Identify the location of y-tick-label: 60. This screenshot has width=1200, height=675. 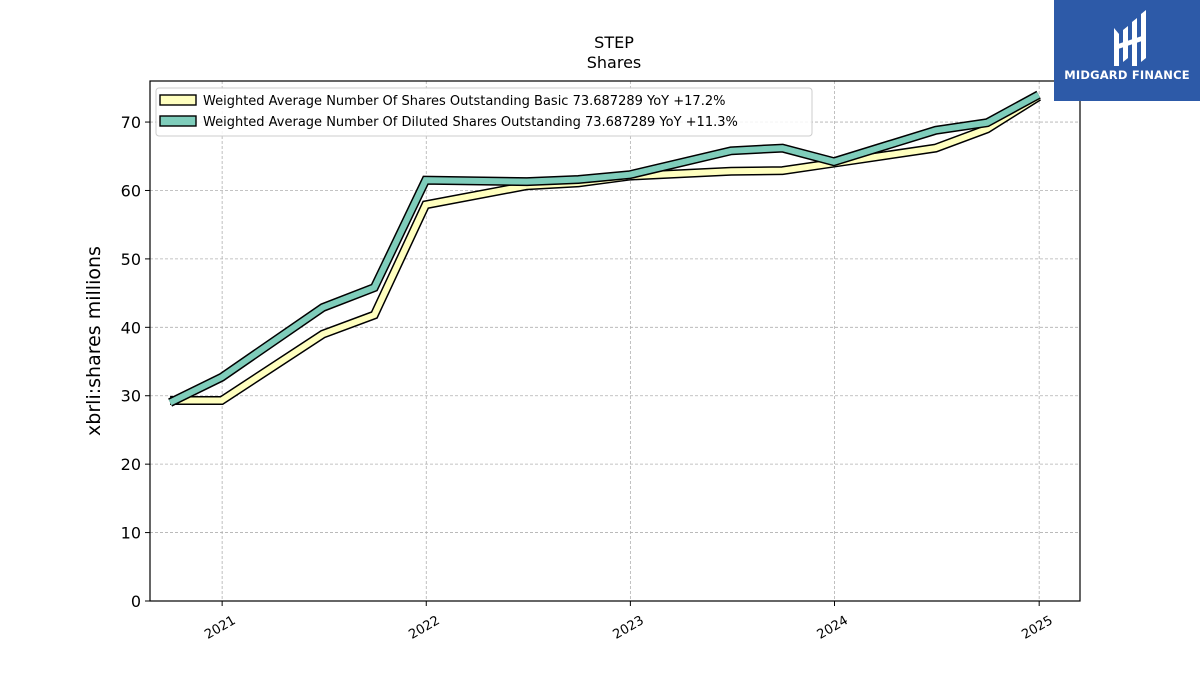
(131, 190).